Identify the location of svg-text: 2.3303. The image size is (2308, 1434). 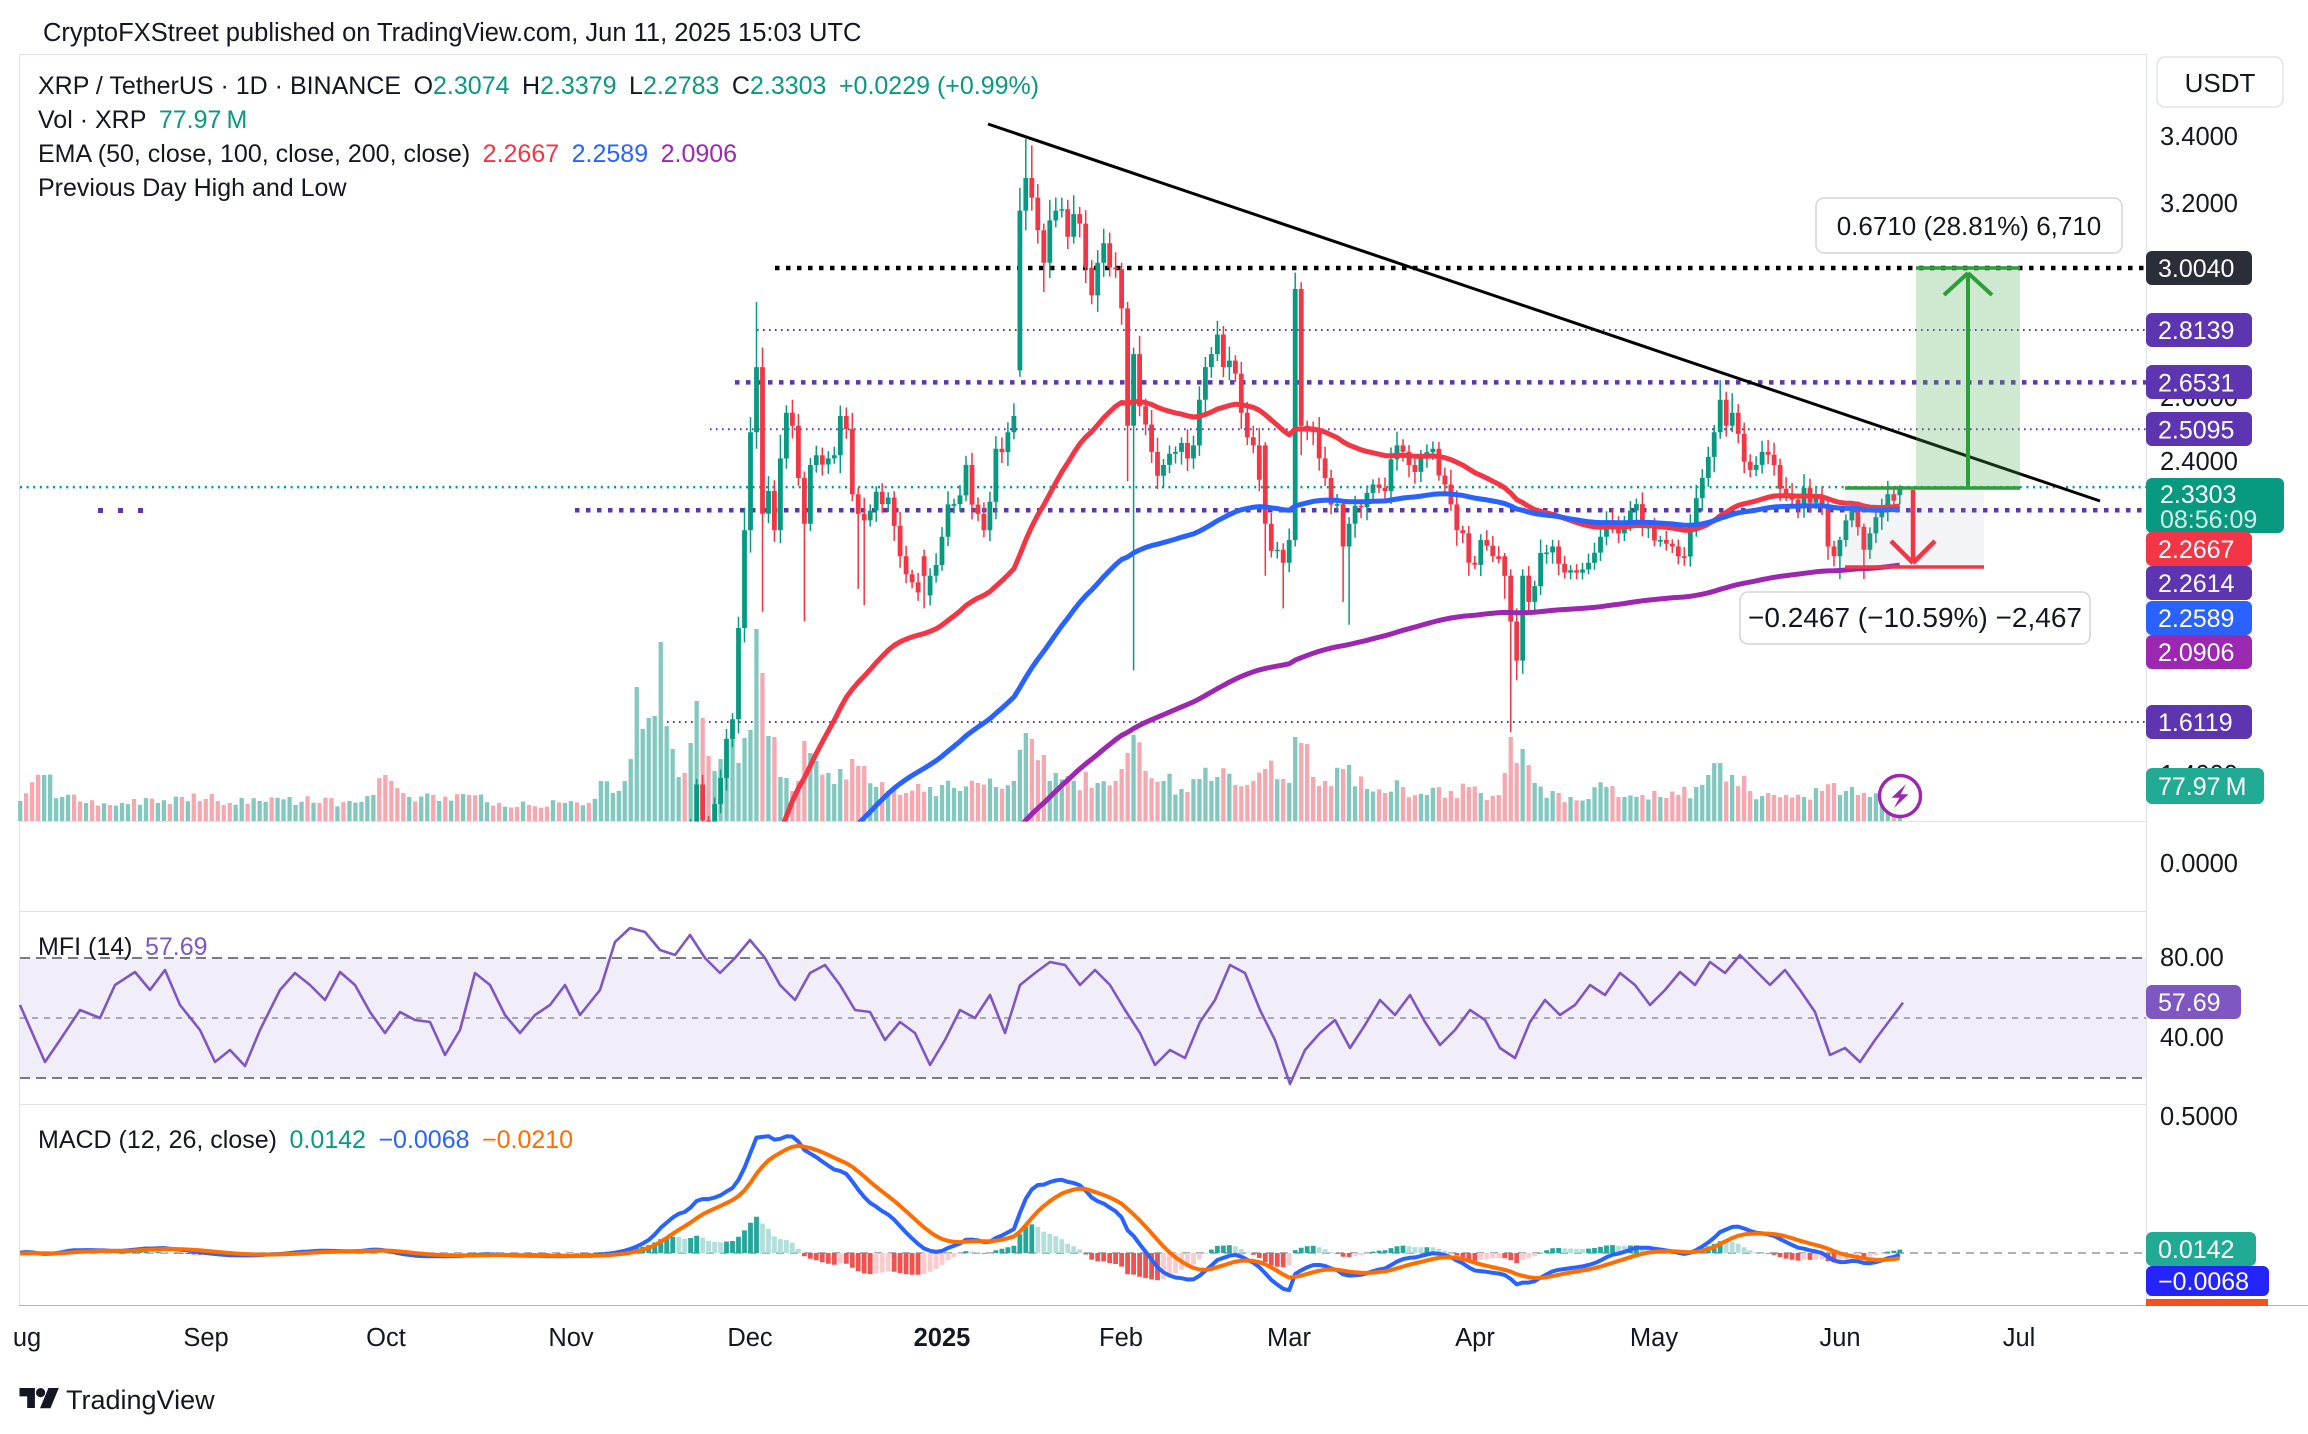
(2198, 495).